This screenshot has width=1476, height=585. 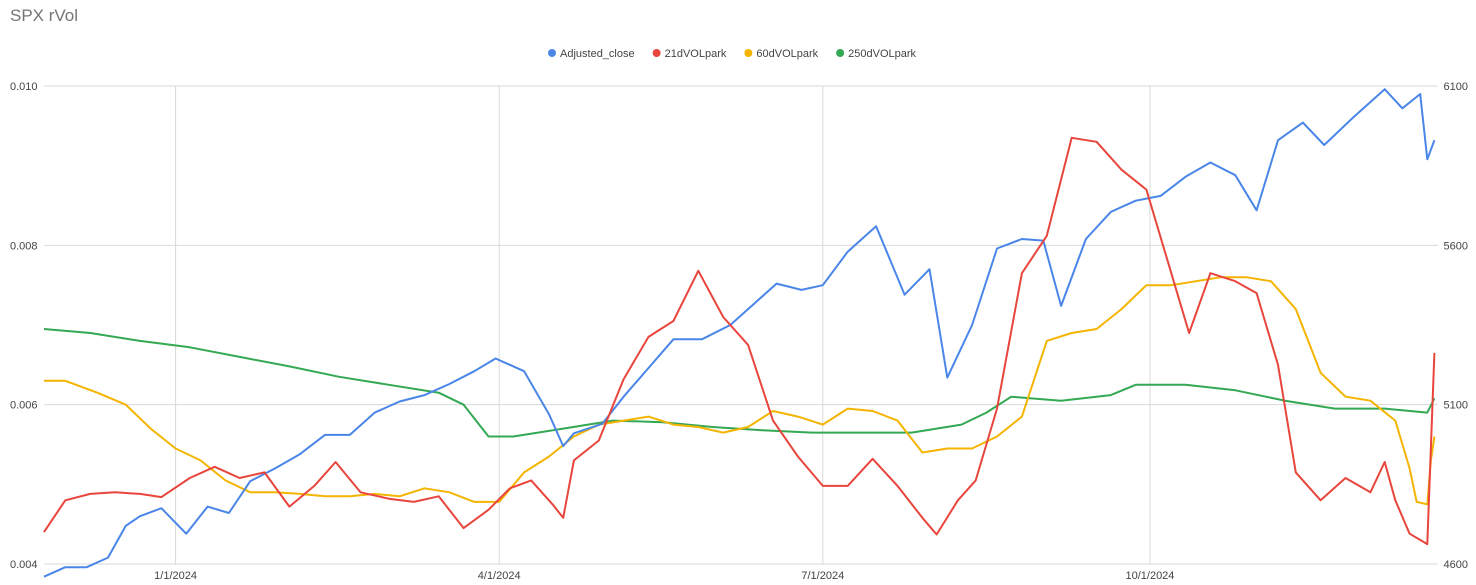 What do you see at coordinates (597, 54) in the screenshot?
I see `legend-label: Adjusted_close` at bounding box center [597, 54].